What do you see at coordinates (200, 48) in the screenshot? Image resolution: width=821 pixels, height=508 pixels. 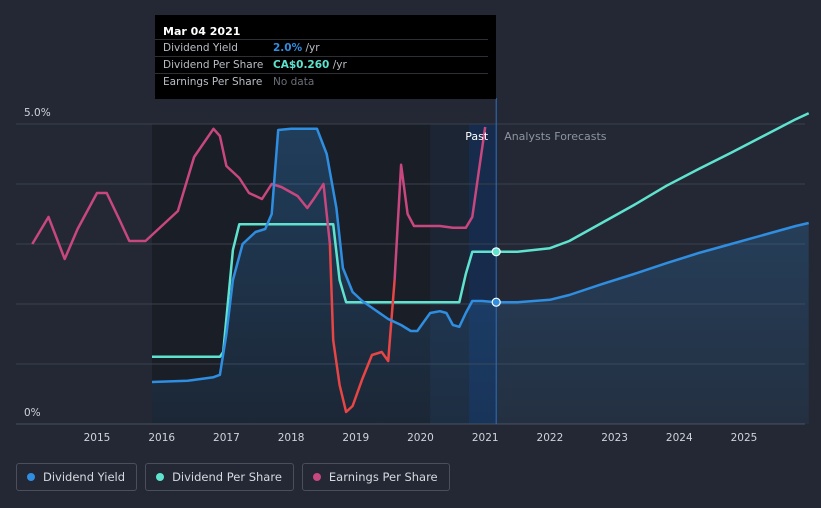 I see `tooltip-label: Dividend Yield` at bounding box center [200, 48].